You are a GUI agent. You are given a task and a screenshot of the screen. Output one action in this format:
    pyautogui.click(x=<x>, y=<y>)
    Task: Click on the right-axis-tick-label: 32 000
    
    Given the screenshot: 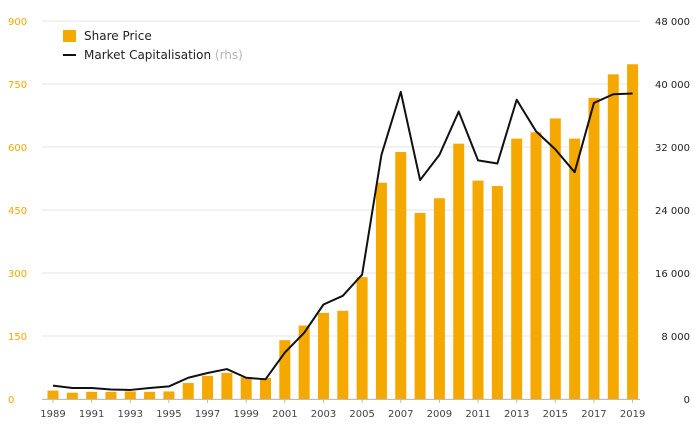 What is the action you would take?
    pyautogui.click(x=672, y=148)
    